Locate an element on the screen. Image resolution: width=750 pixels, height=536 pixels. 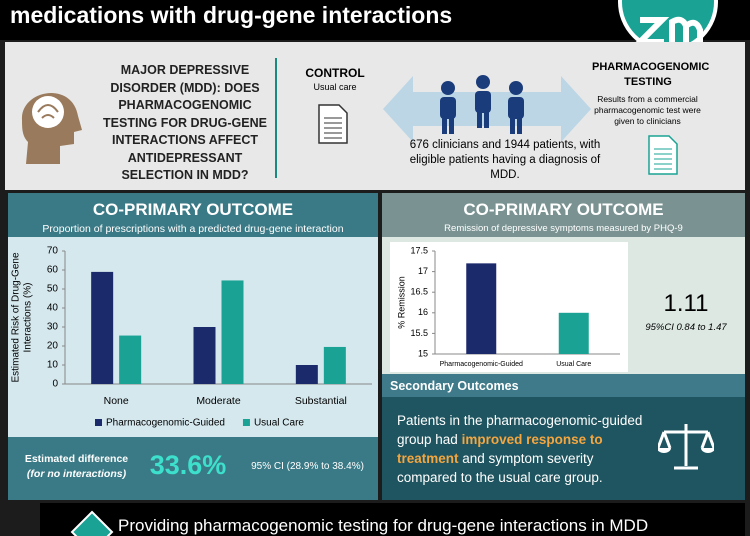
y-tick-label: 15 is located at coordinates (423, 353).